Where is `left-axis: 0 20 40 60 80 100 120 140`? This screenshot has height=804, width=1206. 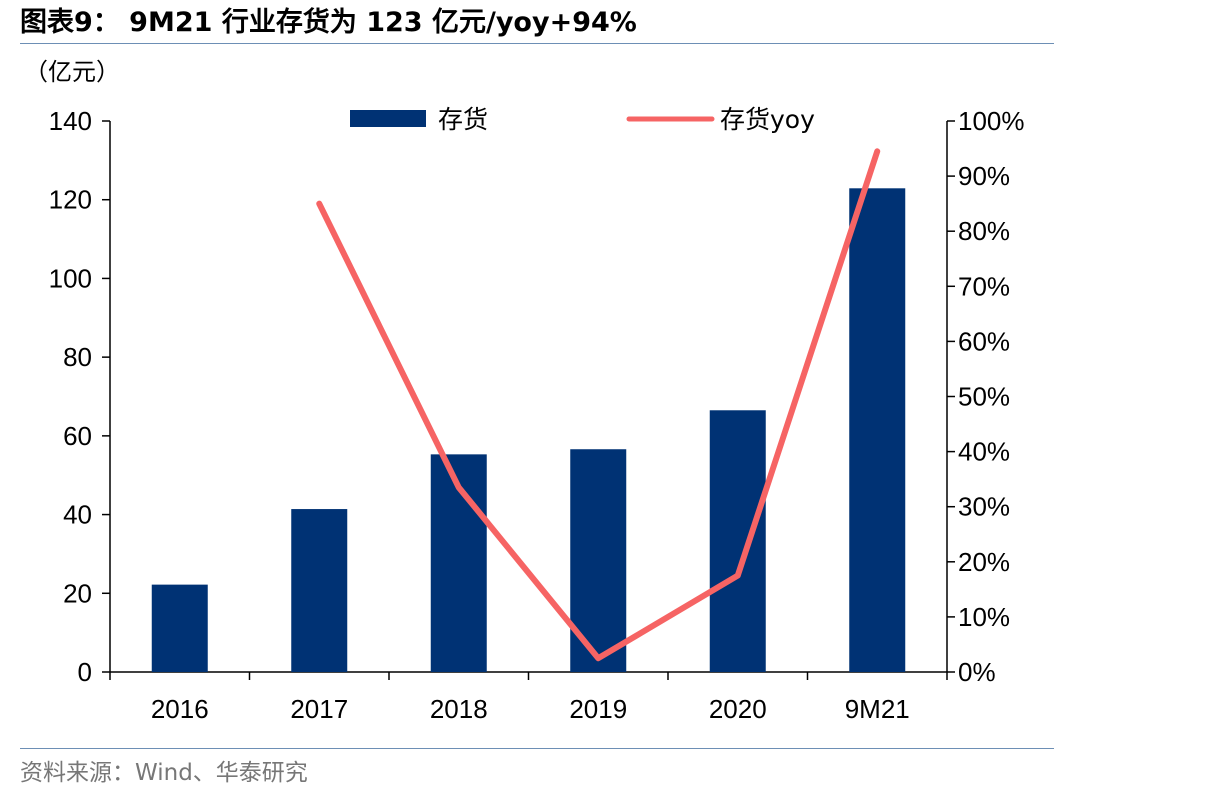
left-axis: 0 20 40 60 80 100 120 140 is located at coordinates (80, 396).